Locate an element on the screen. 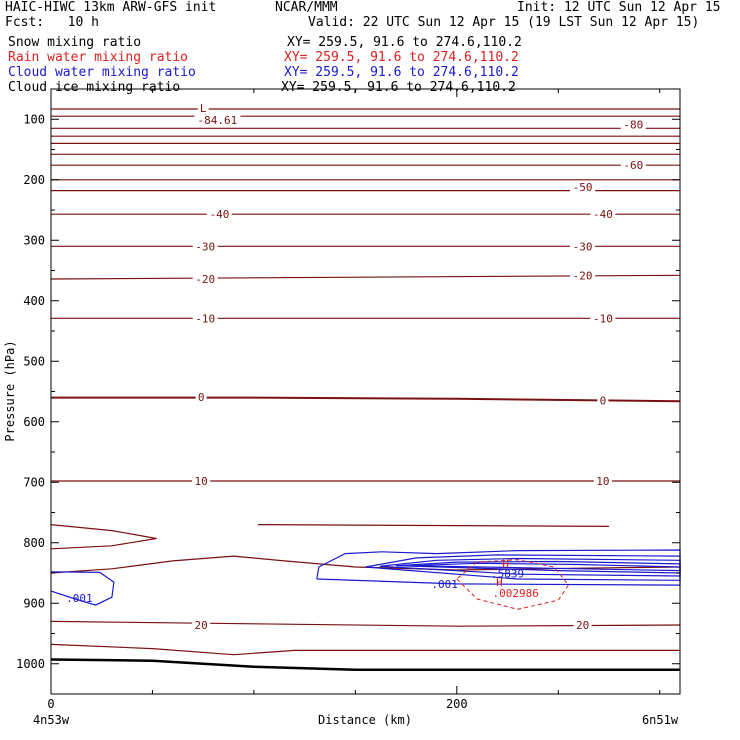  legend-cloud-water-name: Cloud water mixing ratio is located at coordinates (102, 72).